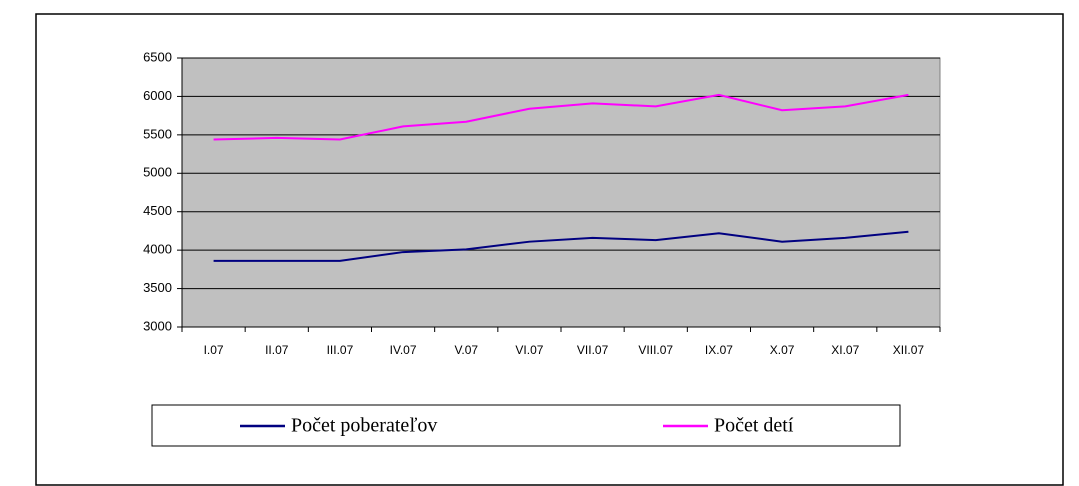 The height and width of the screenshot is (486, 1079). What do you see at coordinates (157, 210) in the screenshot?
I see `y-tick-label: 4500` at bounding box center [157, 210].